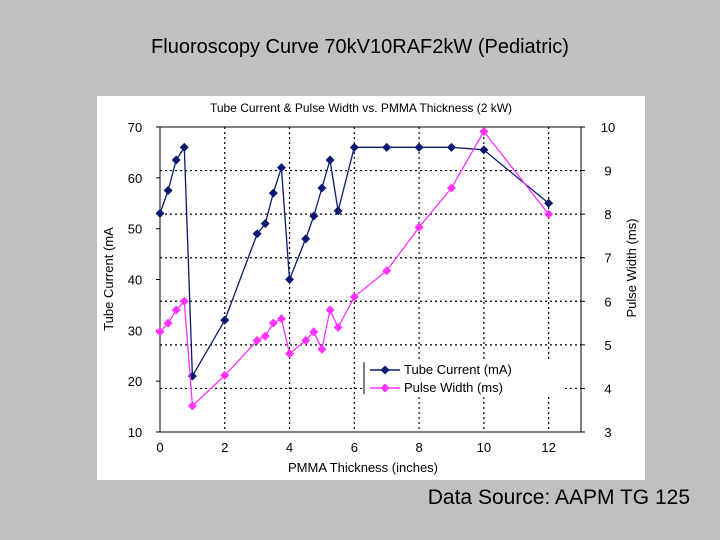  I want to click on y2-tick-label: 6, so click(607, 301).